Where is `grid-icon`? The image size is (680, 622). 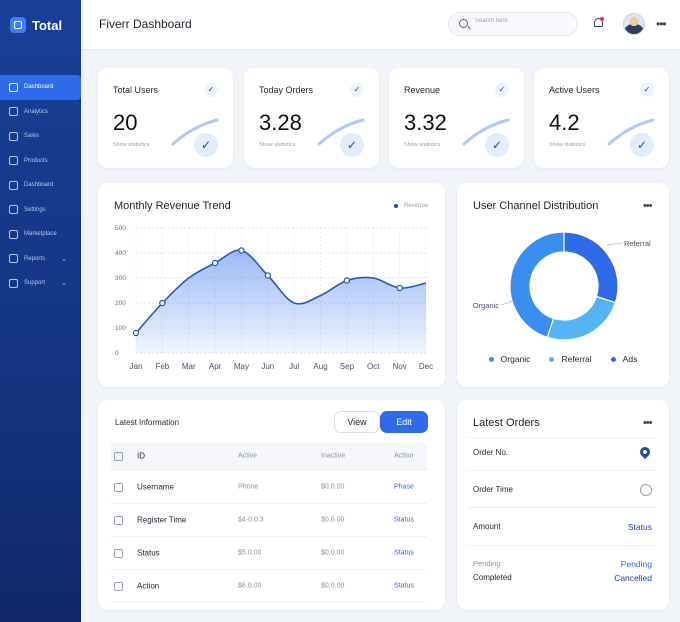
grid-icon is located at coordinates (13, 185).